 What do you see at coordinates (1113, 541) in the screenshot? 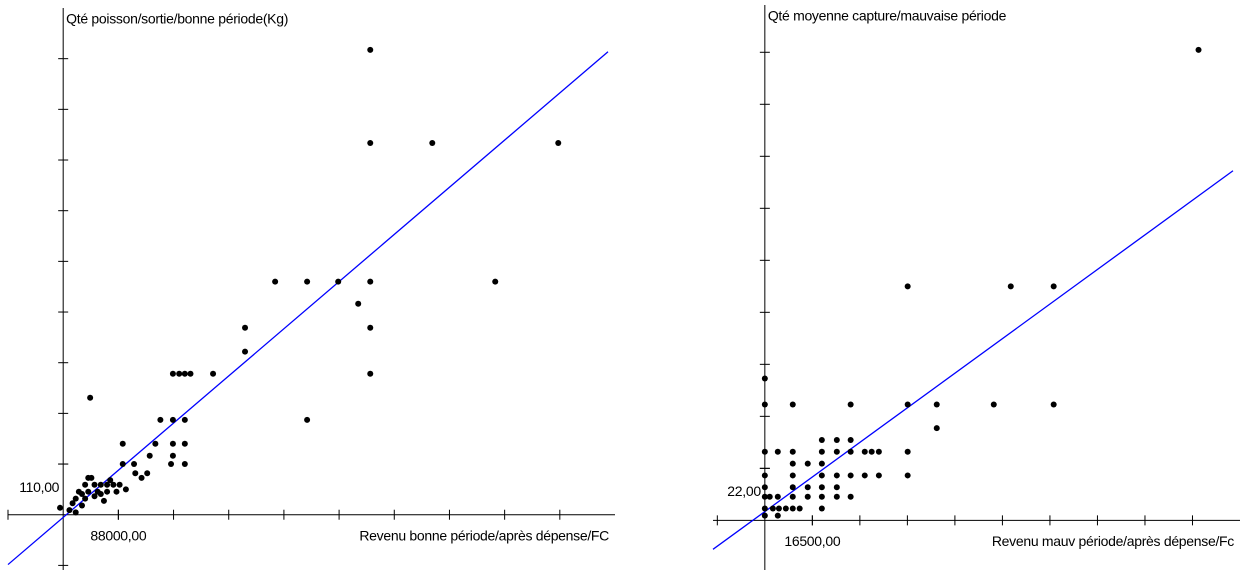
I see `x-axis-label: Revenu mauv période/après dépense/Fc` at bounding box center [1113, 541].